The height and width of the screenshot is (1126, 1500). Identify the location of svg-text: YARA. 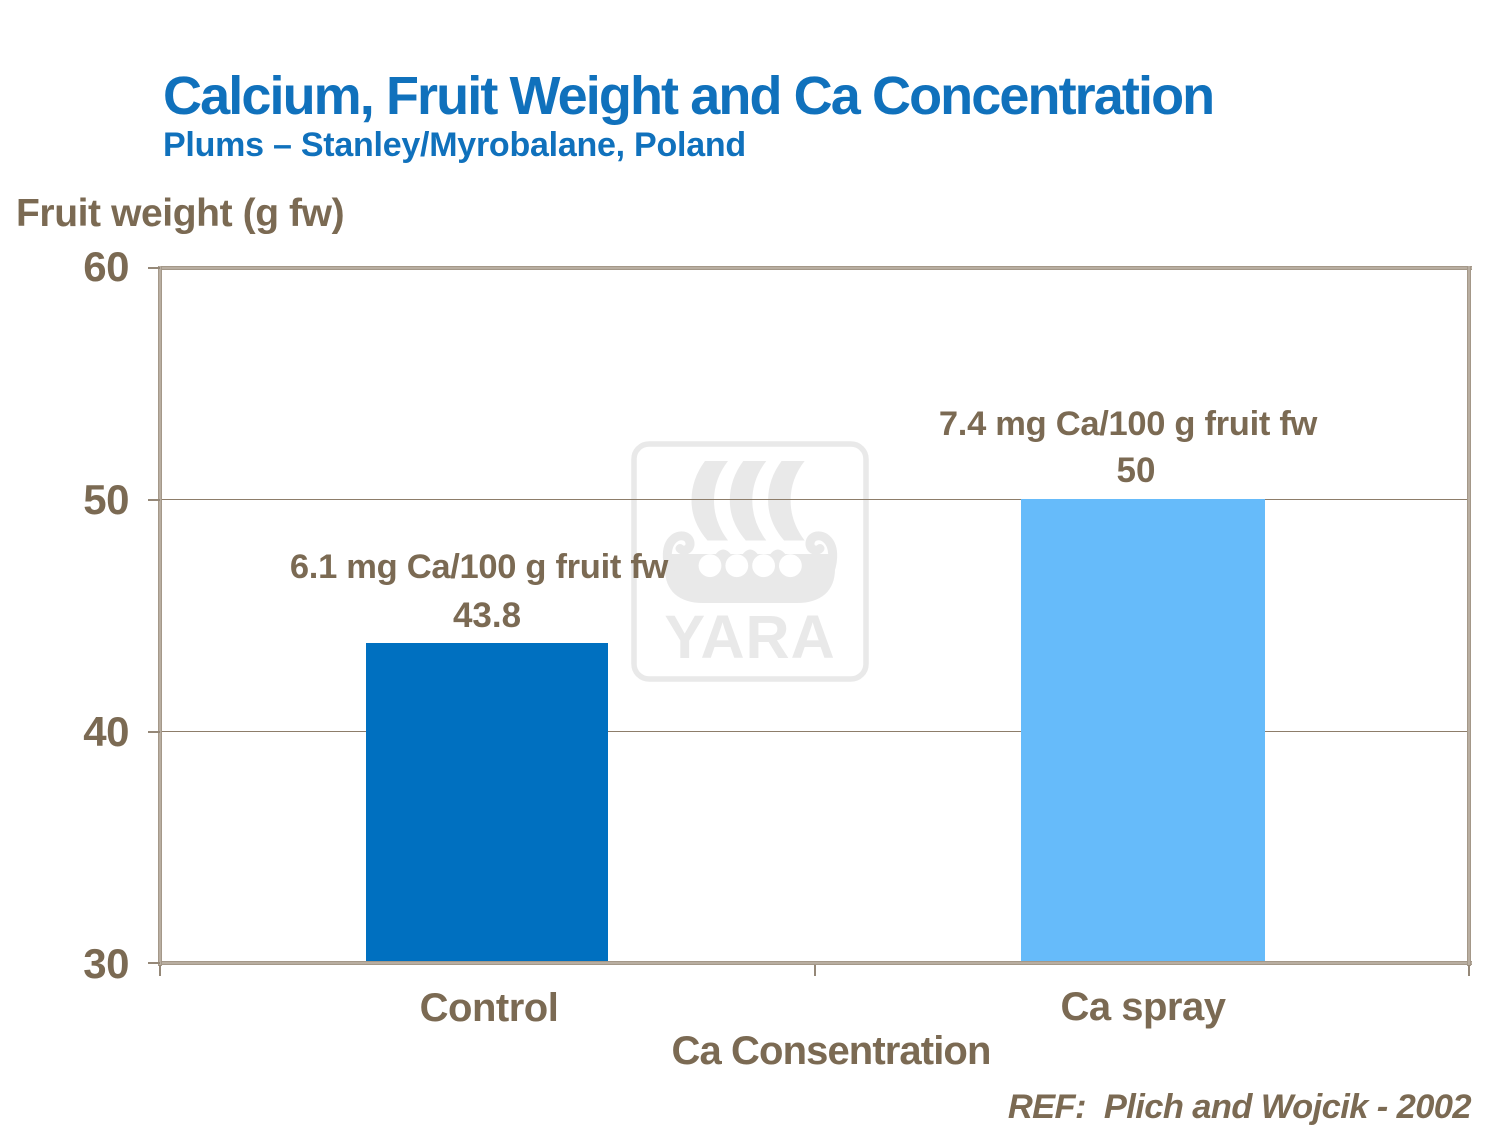
(749, 637).